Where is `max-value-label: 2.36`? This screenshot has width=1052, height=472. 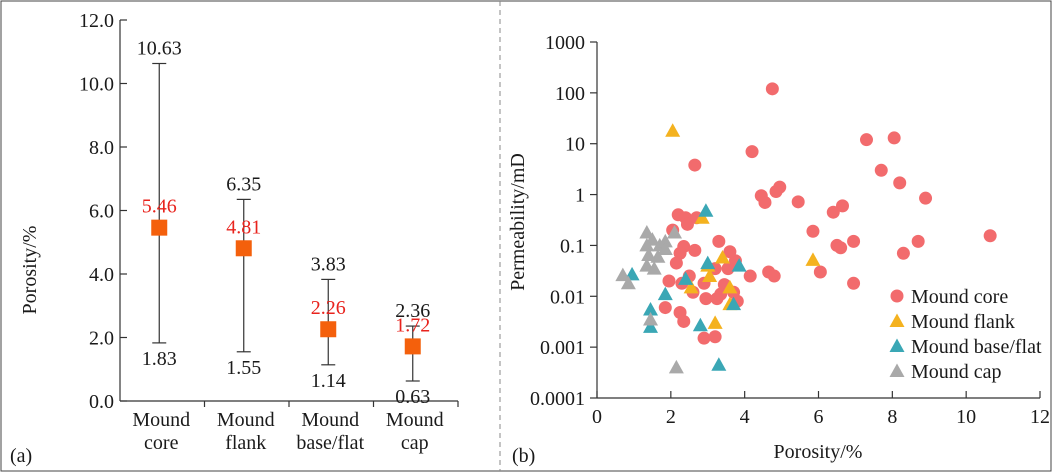 max-value-label: 2.36 is located at coordinates (412, 311).